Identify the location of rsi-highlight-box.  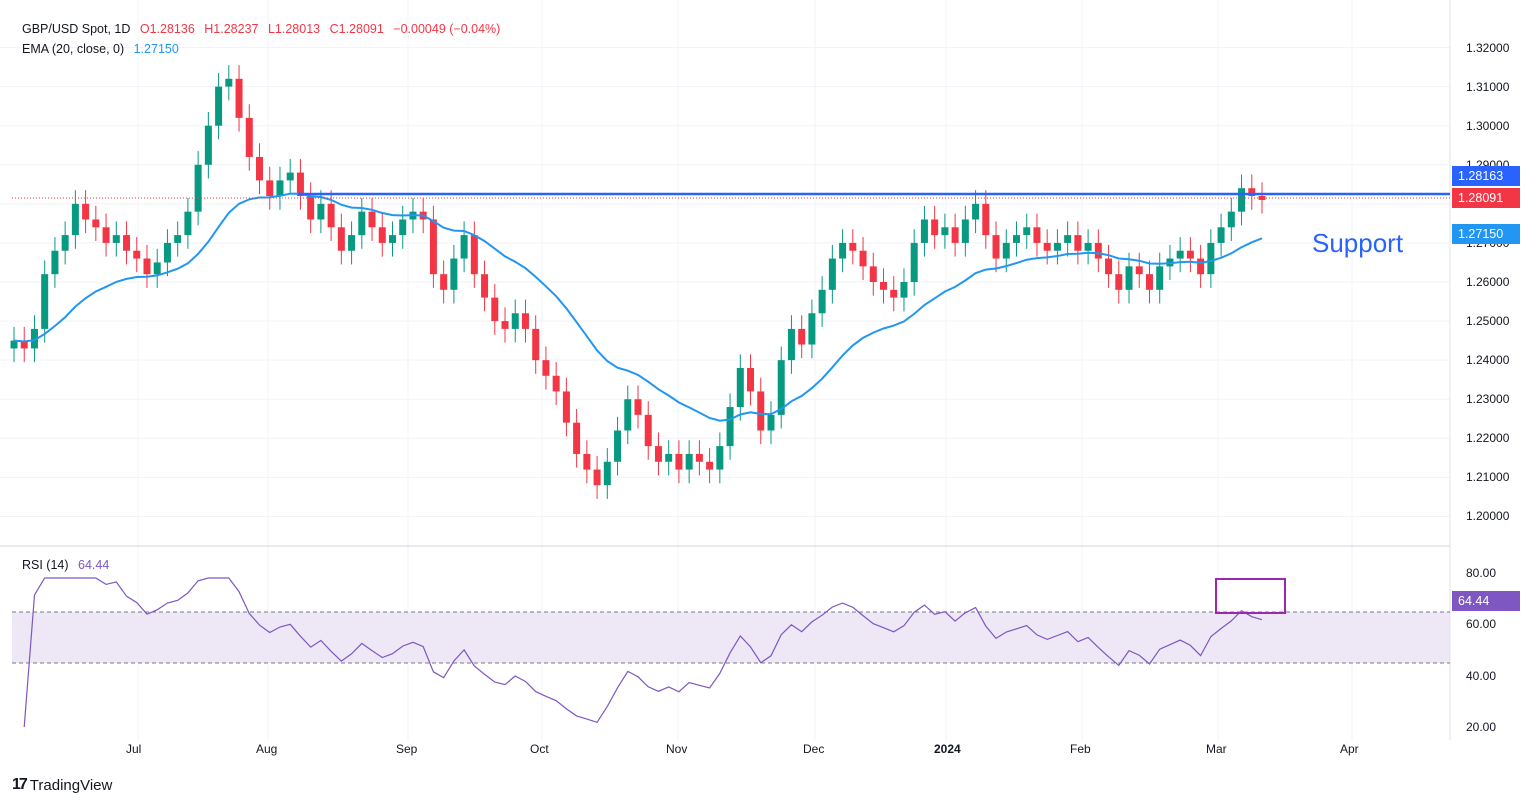
(1250, 596).